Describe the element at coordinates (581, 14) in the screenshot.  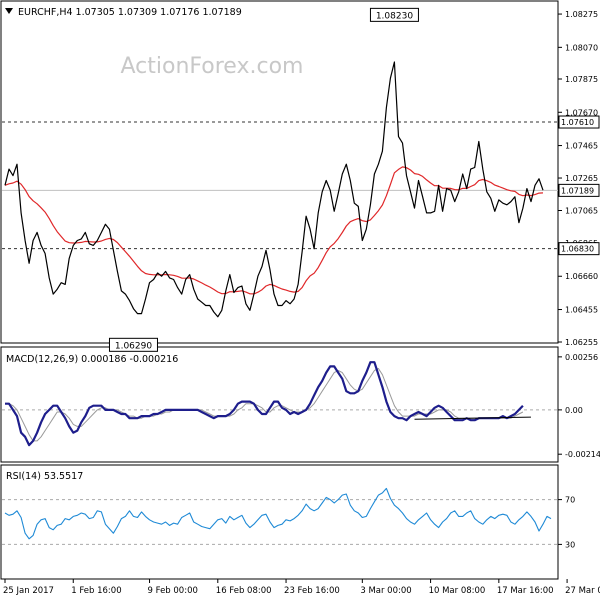
I see `price-tick-label: 1.08275` at that location.